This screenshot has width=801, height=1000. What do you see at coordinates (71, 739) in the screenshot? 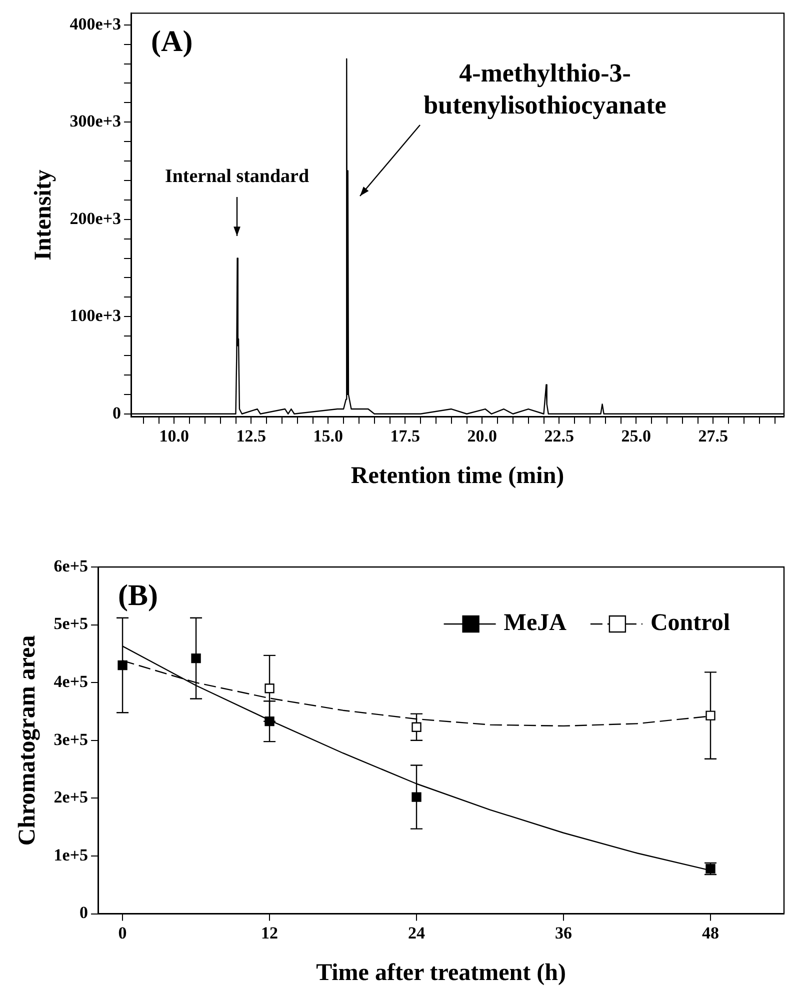
I see `y-tick-label: 3e+5` at bounding box center [71, 739].